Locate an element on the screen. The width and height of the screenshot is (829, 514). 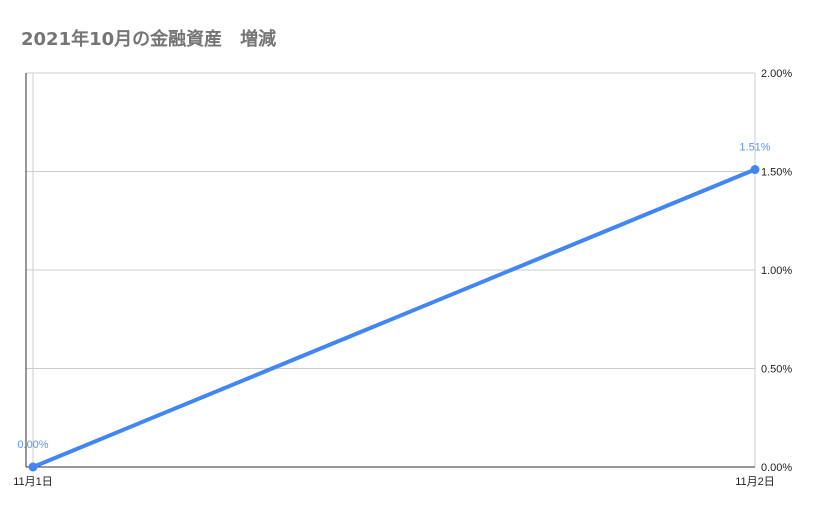
y-tick-label: 1.00% is located at coordinates (776, 271).